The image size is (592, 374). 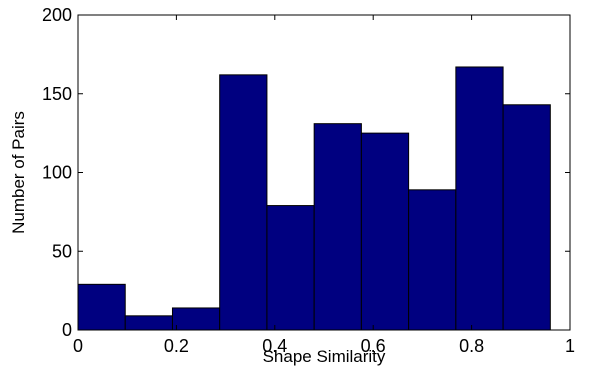 What do you see at coordinates (373, 346) in the screenshot?
I see `x-tick-label: 0.6` at bounding box center [373, 346].